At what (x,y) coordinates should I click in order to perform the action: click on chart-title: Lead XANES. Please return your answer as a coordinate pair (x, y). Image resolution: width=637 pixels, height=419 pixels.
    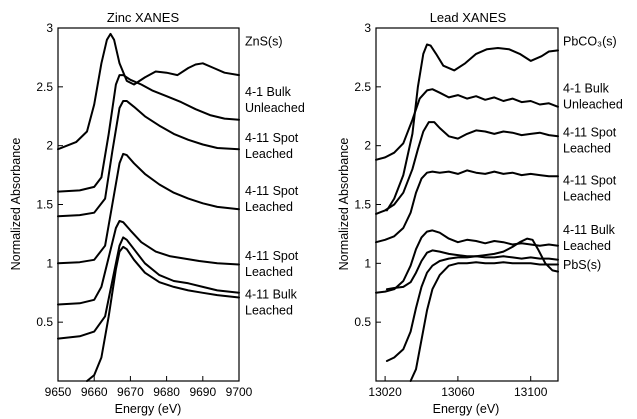
    Looking at the image, I should click on (468, 17).